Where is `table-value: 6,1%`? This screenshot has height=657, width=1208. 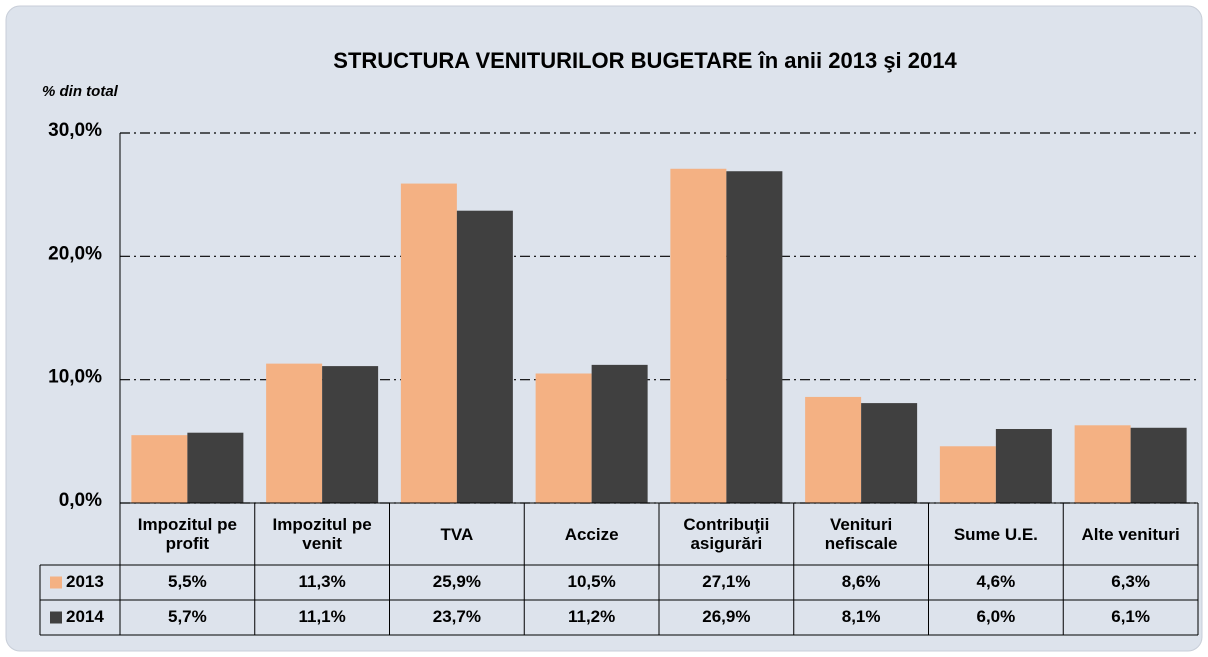
table-value: 6,1% is located at coordinates (1130, 616).